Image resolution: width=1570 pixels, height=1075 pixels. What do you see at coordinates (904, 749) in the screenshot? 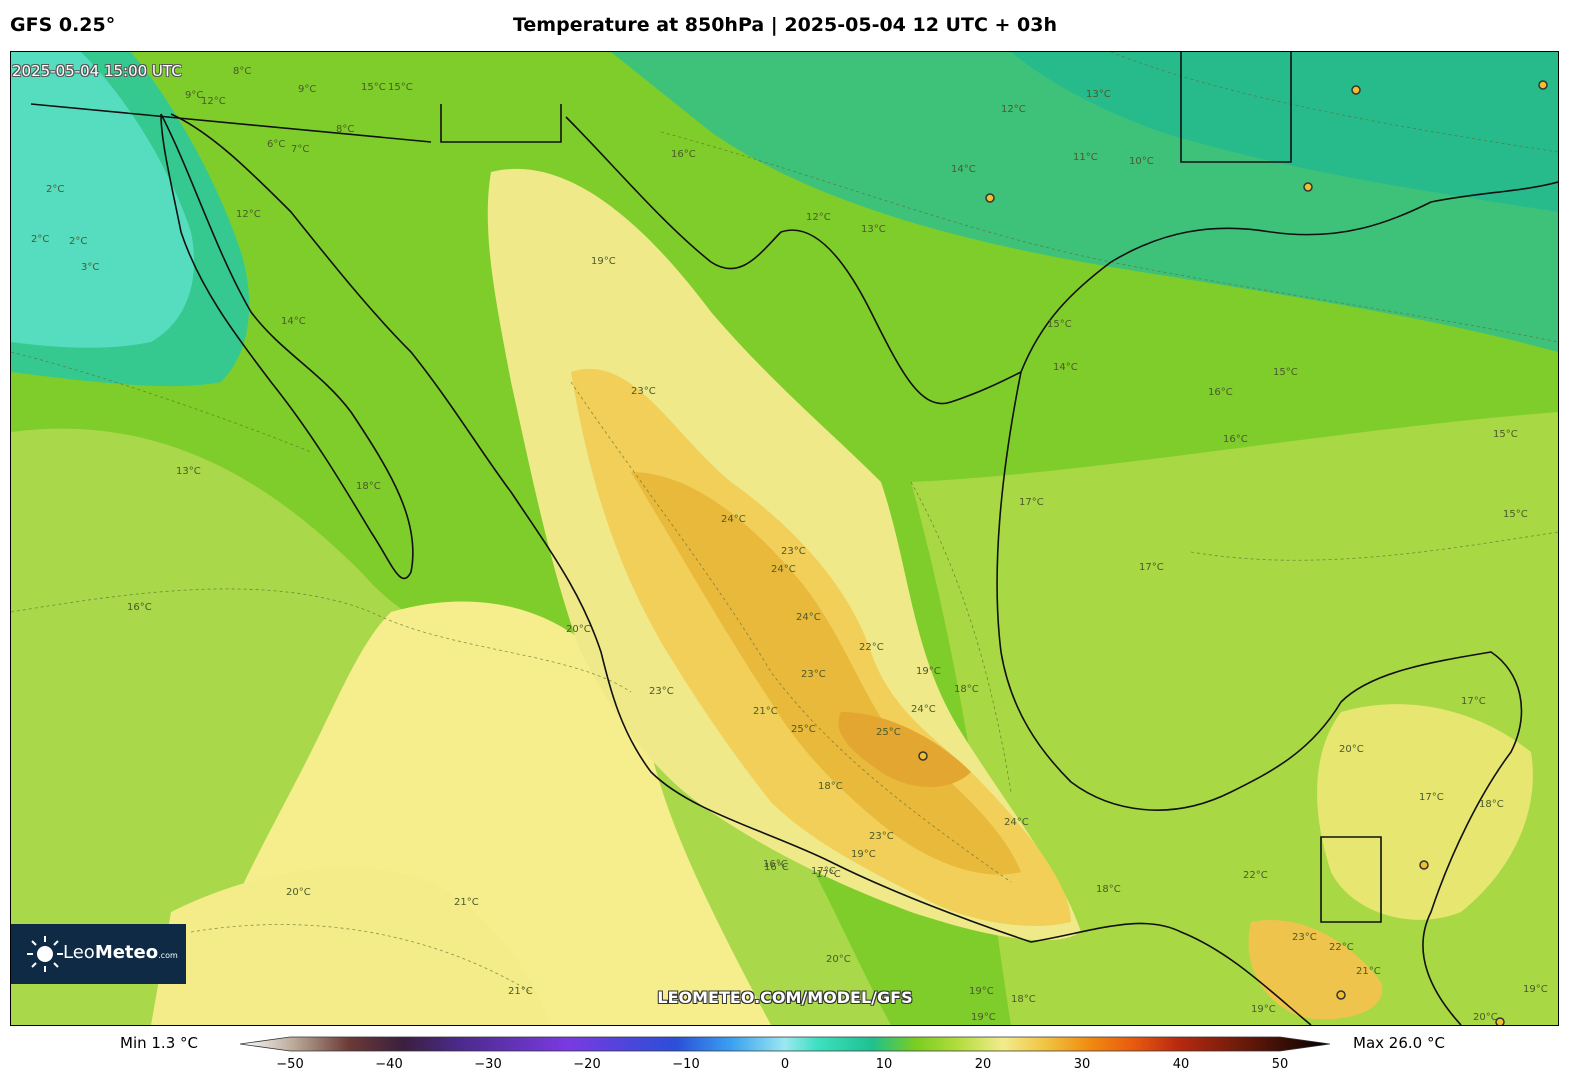
I see `hottest-region` at bounding box center [904, 749].